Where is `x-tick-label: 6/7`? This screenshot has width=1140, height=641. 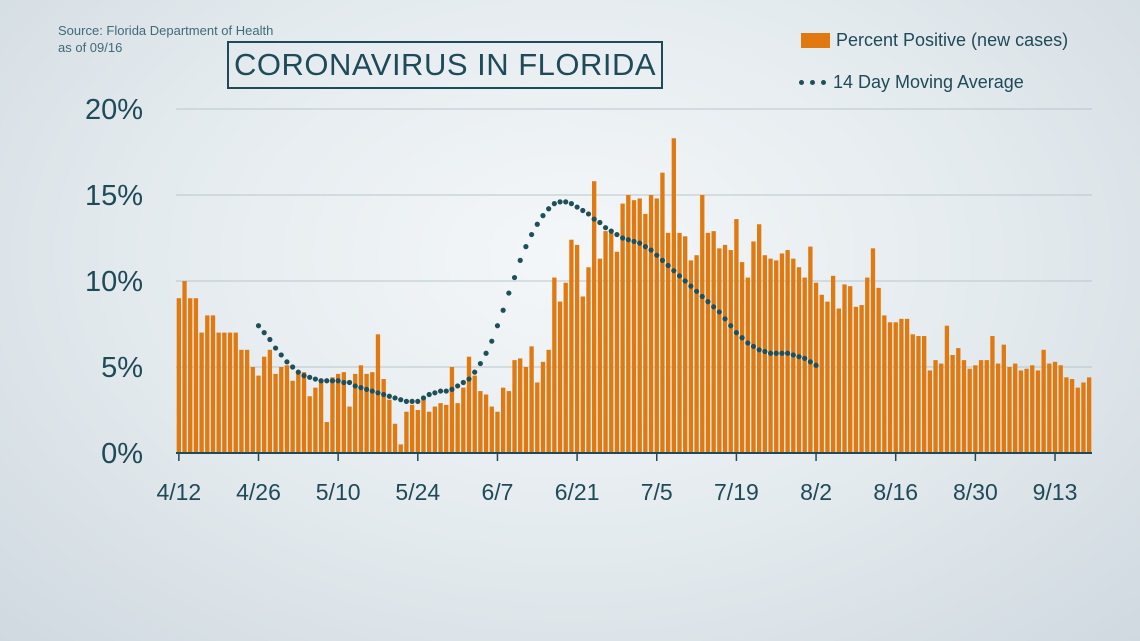 x-tick-label: 6/7 is located at coordinates (497, 492).